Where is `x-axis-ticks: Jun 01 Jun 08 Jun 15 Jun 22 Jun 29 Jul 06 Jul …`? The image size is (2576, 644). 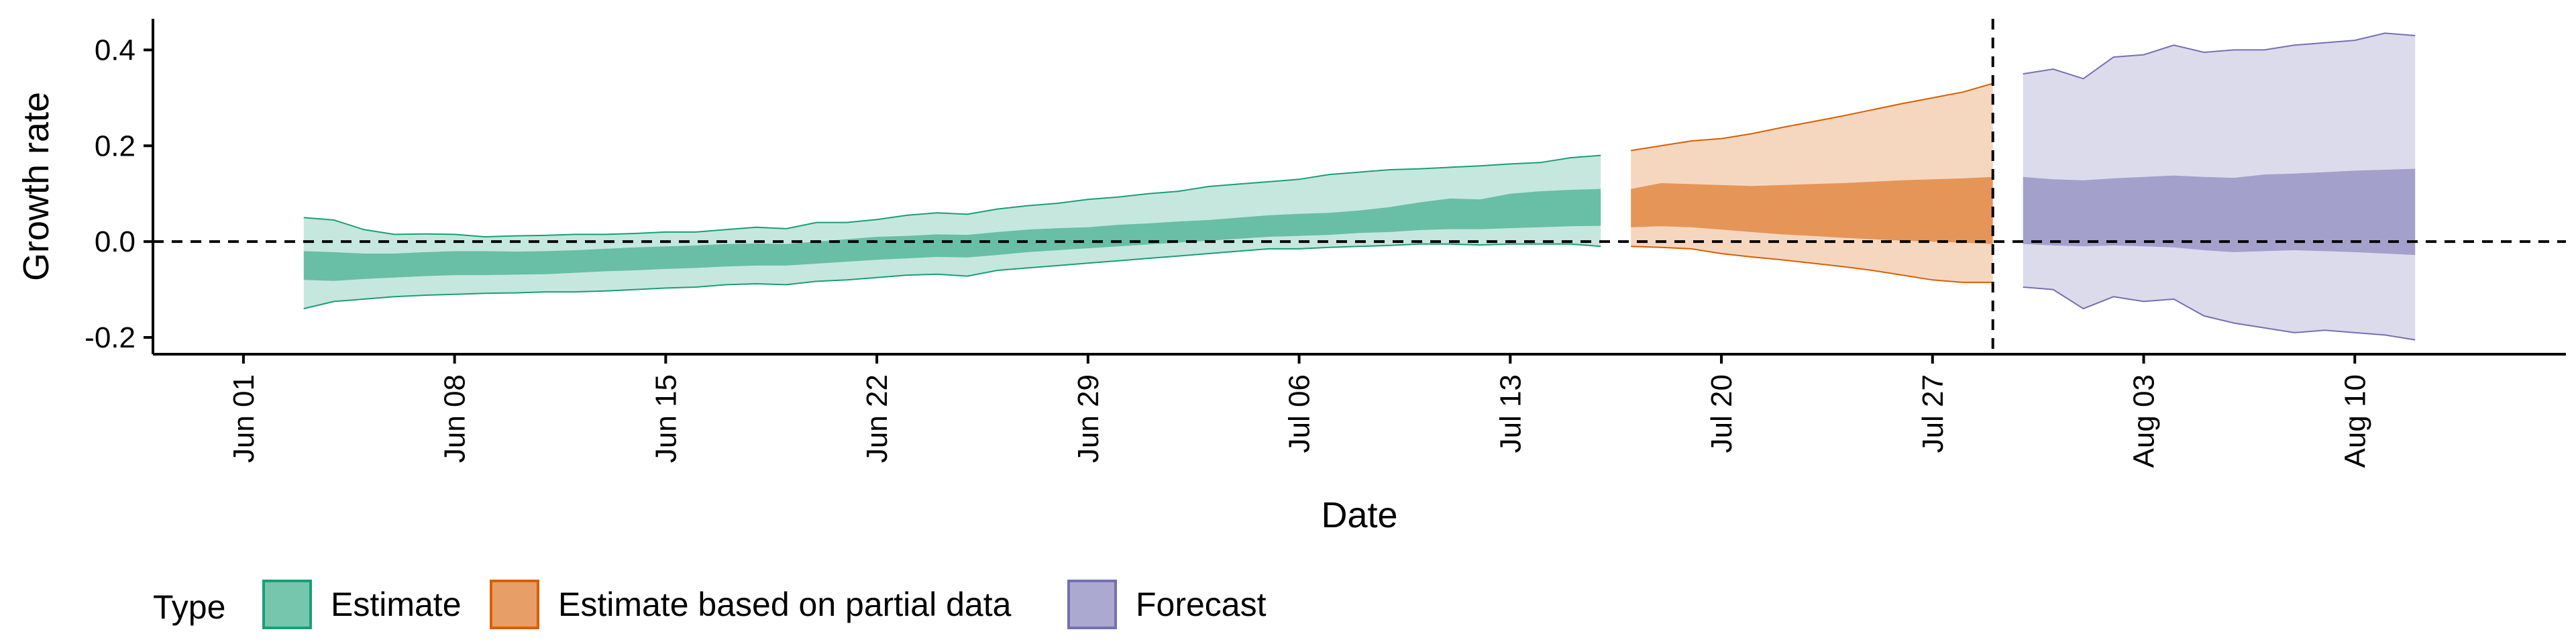
x-axis-ticks: Jun 01 Jun 08 Jun 15 Jun 22 Jun 29 Jul 06 Jul … is located at coordinates (1299, 411).